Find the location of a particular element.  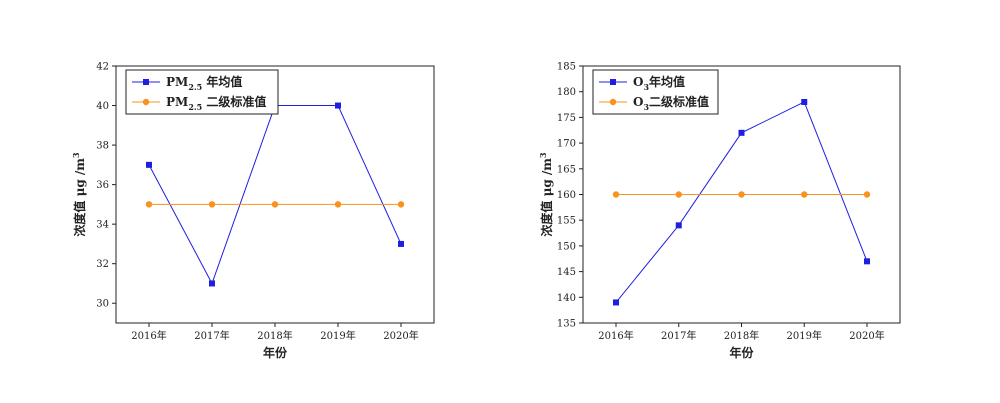

y-tick-label: 135 is located at coordinates (566, 324).